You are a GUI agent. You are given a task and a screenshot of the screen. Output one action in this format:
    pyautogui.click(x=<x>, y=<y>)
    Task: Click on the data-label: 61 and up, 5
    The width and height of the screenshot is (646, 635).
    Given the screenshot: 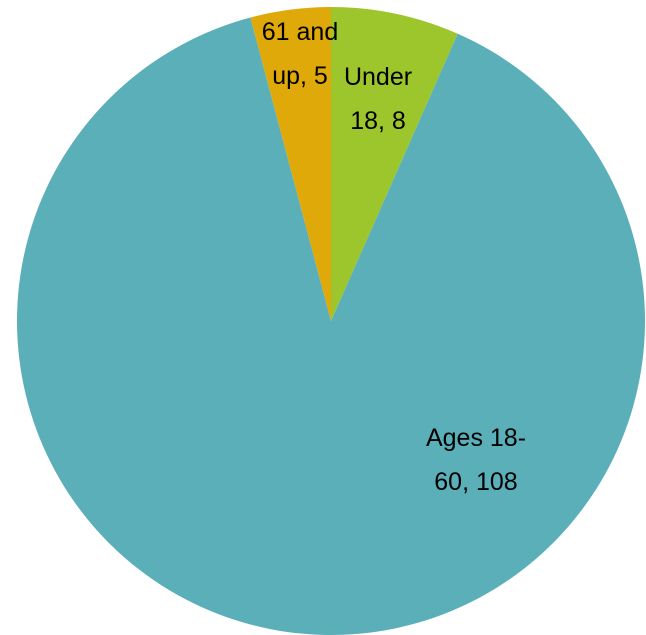 What is the action you would take?
    pyautogui.click(x=300, y=54)
    